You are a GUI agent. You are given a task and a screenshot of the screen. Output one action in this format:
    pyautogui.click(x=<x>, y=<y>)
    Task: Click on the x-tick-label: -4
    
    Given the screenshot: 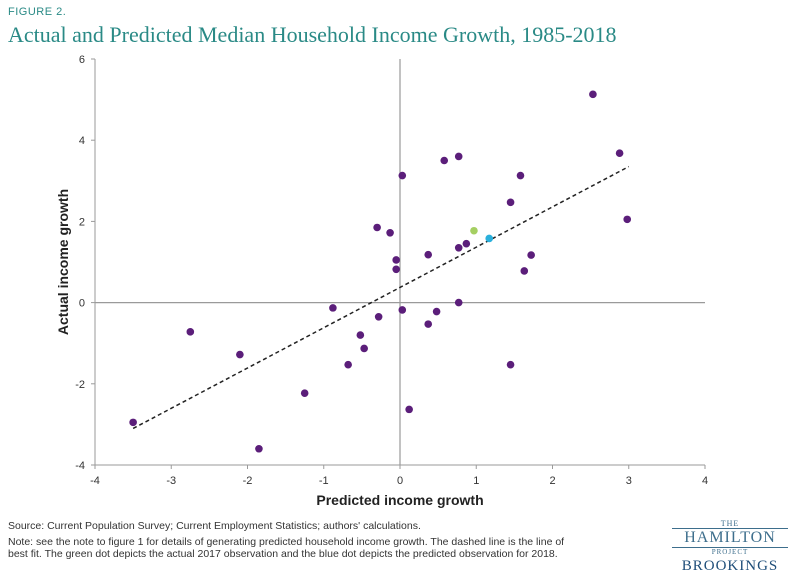 What is the action you would take?
    pyautogui.click(x=95, y=481)
    